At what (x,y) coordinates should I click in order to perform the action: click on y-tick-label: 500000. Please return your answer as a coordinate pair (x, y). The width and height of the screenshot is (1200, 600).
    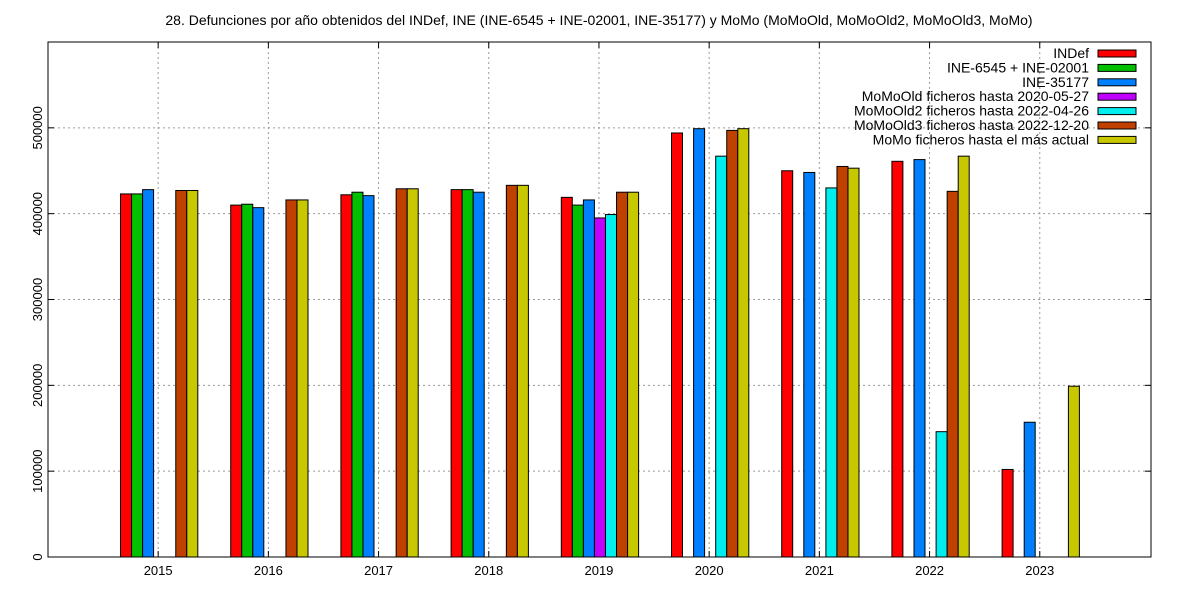
    Looking at the image, I should click on (37, 127).